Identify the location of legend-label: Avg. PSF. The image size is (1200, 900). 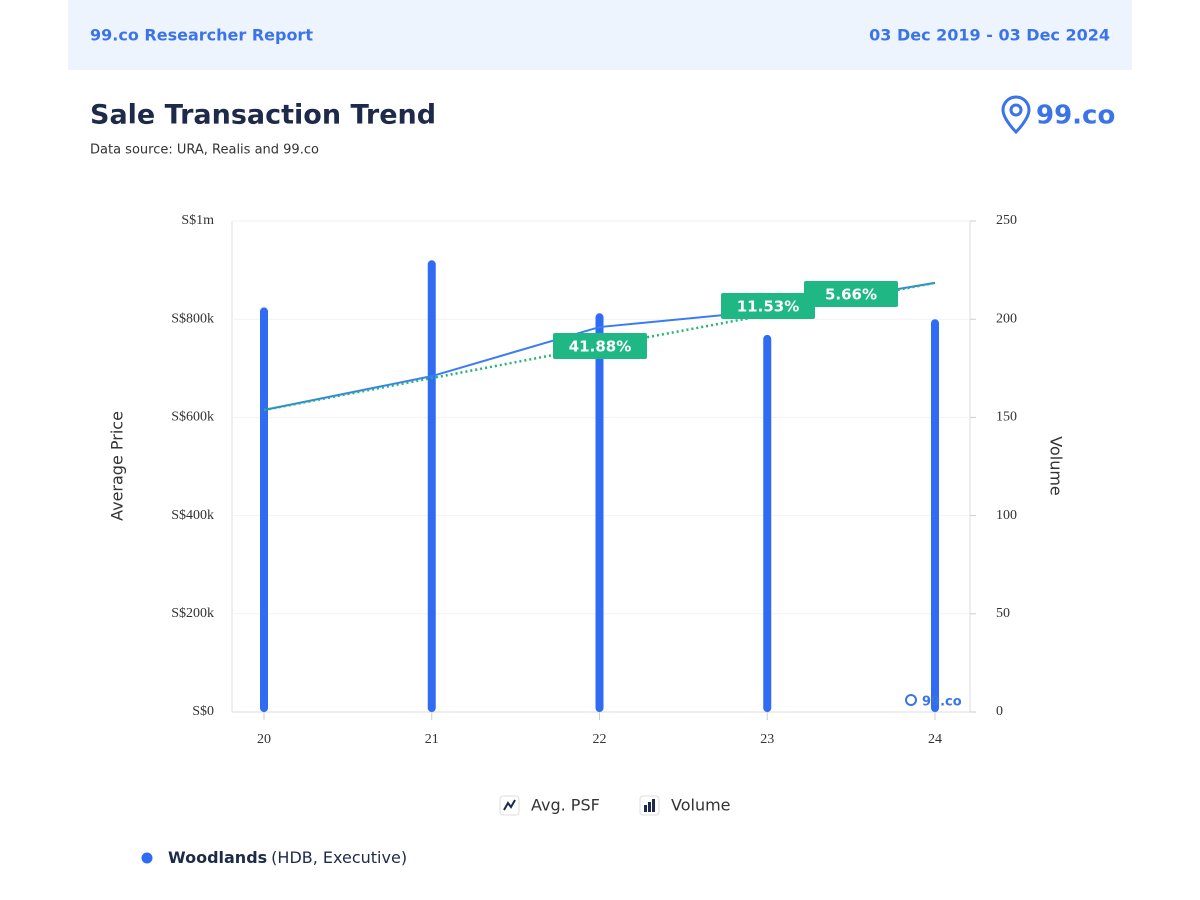
(565, 805).